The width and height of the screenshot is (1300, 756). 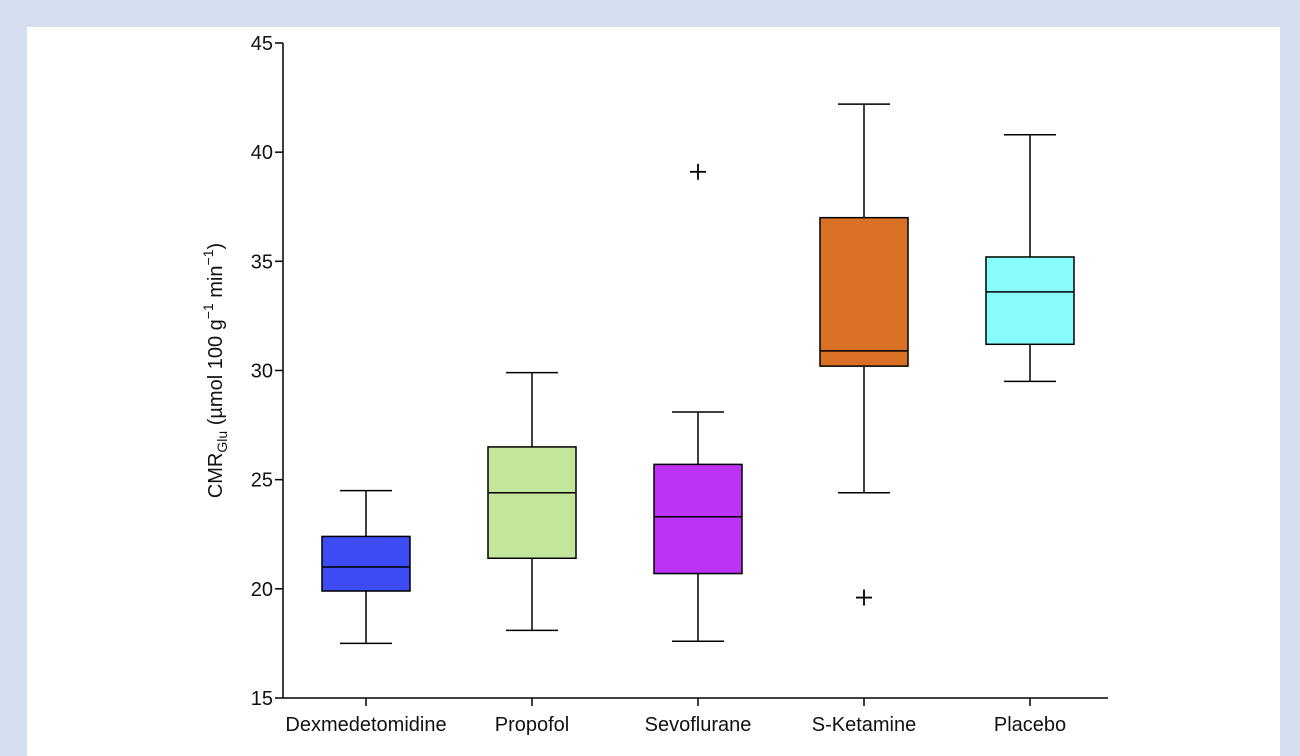 What do you see at coordinates (216, 375) in the screenshot?
I see `y-title-unit-prefix: (µmol 100 g` at bounding box center [216, 375].